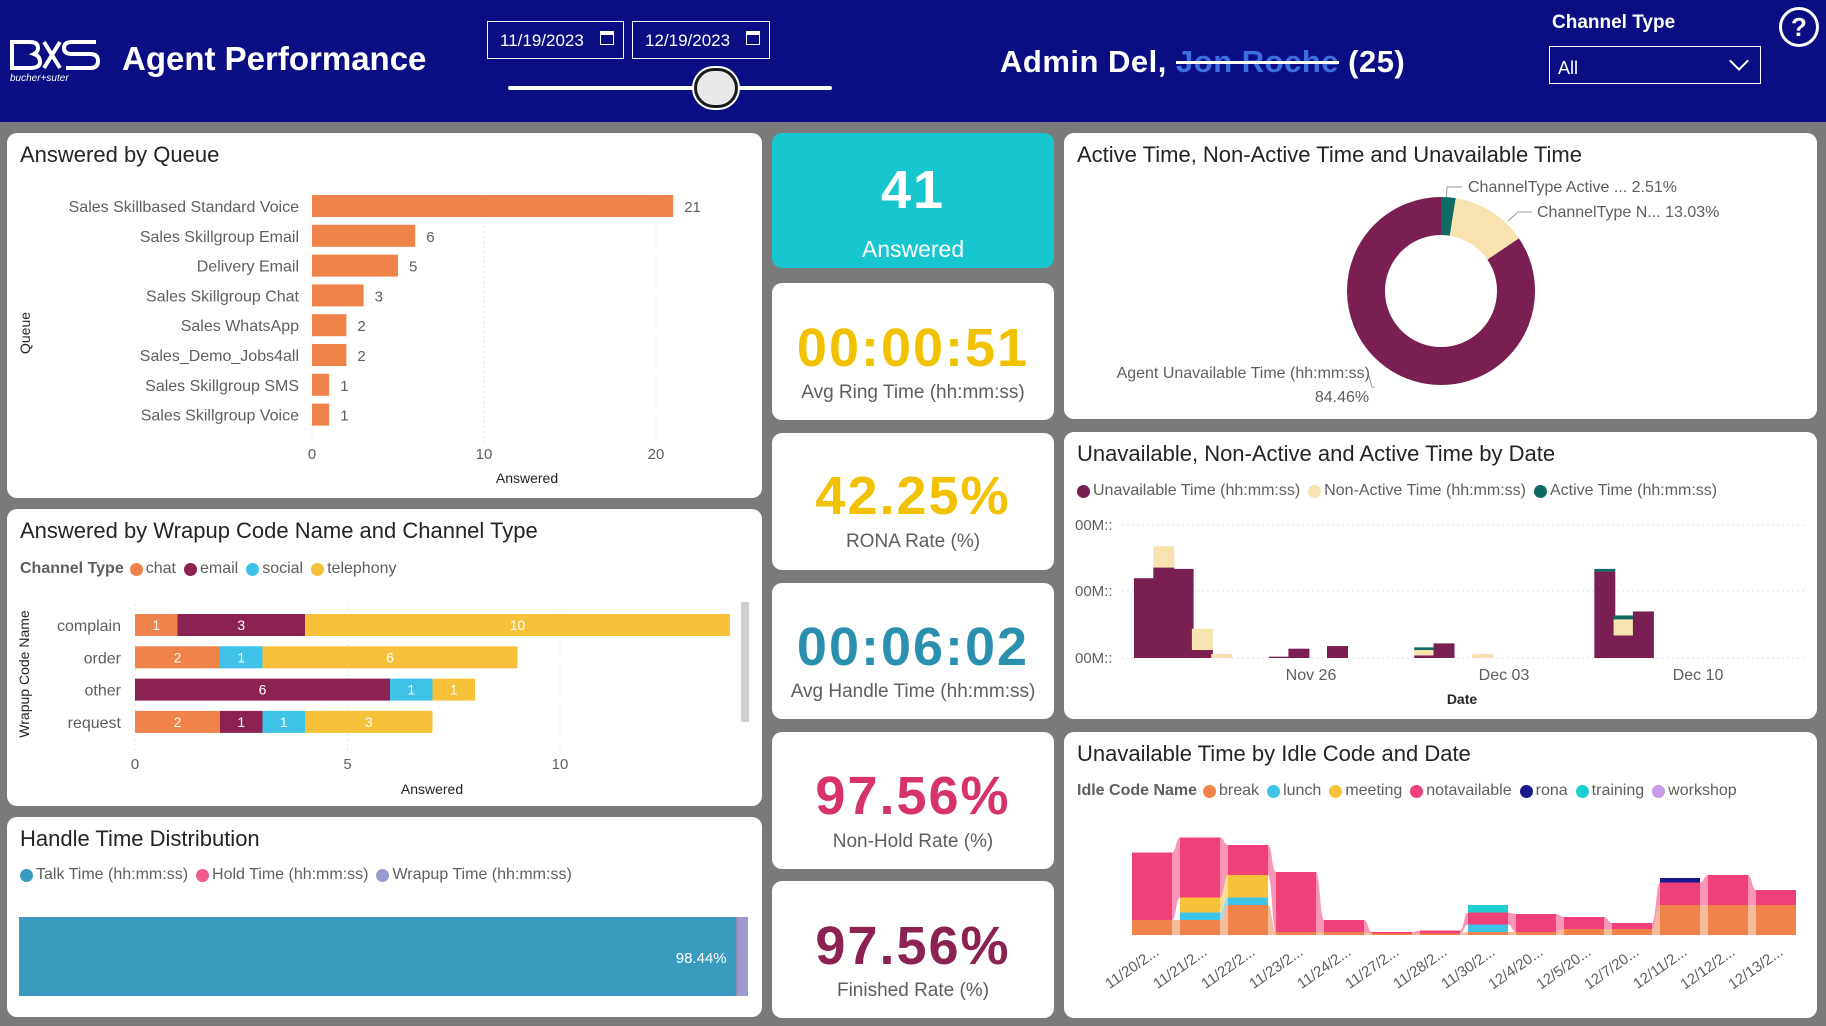 The height and width of the screenshot is (1026, 1826). I want to click on handle-time-bar-label: 98.44%, so click(701, 958).